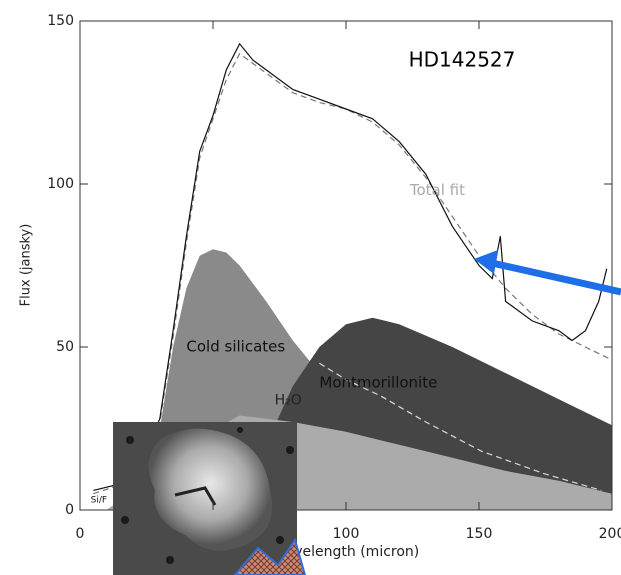 The width and height of the screenshot is (621, 575). What do you see at coordinates (65, 347) in the screenshot?
I see `y-tick-label: 50` at bounding box center [65, 347].